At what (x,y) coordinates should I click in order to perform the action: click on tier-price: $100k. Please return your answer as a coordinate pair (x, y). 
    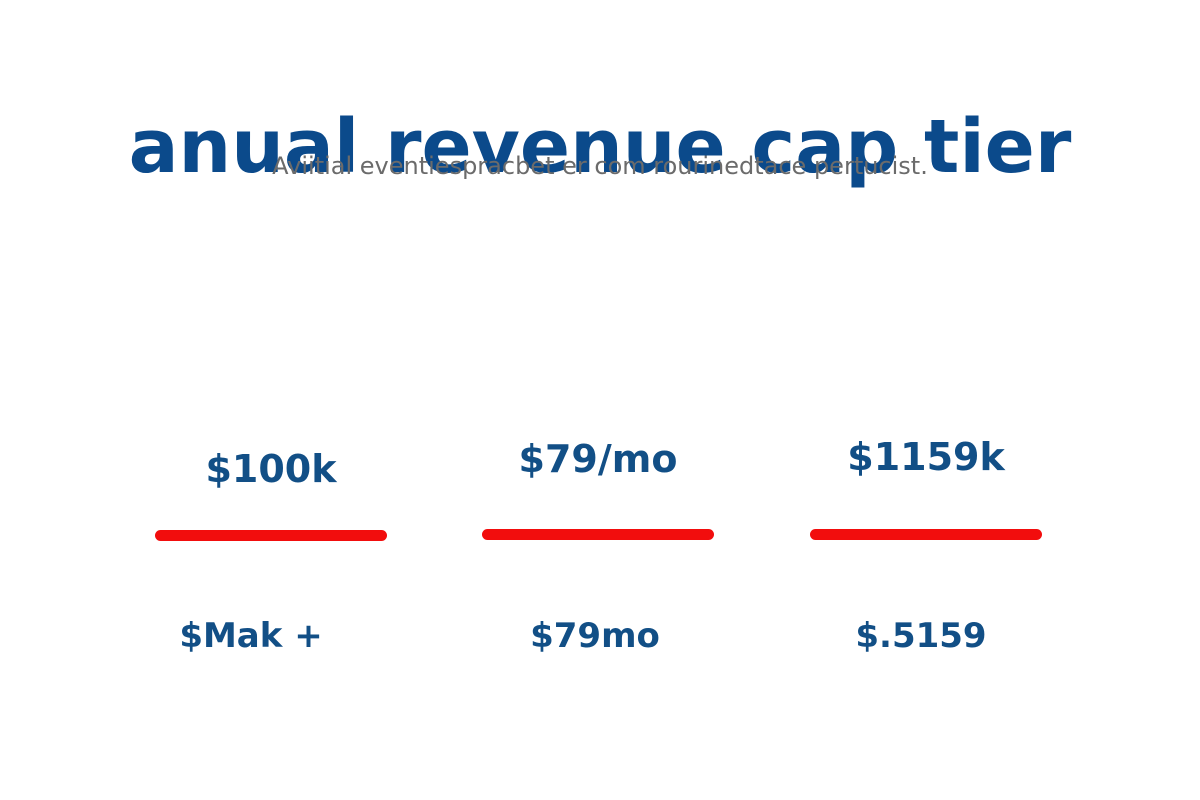
    Looking at the image, I should click on (271, 469).